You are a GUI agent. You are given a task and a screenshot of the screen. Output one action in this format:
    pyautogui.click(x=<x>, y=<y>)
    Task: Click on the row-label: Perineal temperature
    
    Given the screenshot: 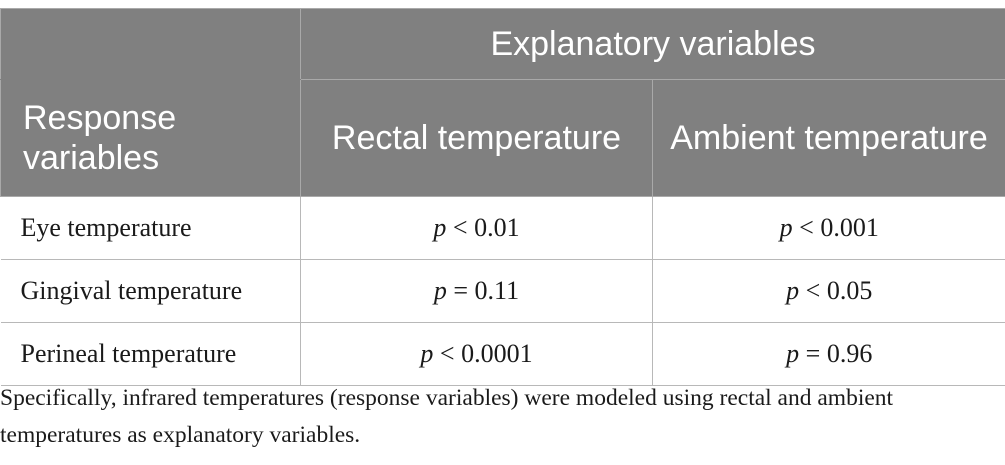 What is the action you would take?
    pyautogui.click(x=150, y=354)
    